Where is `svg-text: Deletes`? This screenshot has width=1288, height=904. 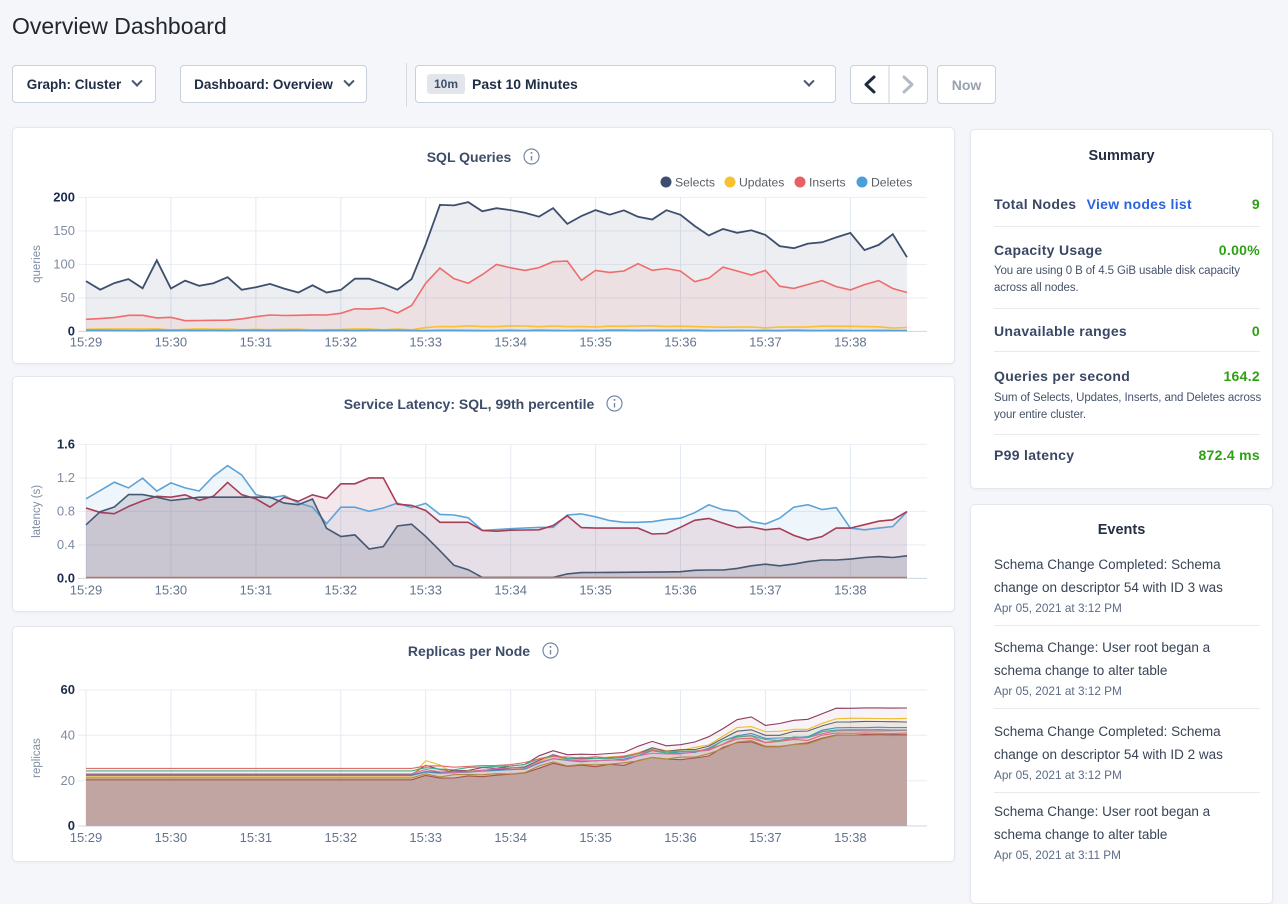 svg-text: Deletes is located at coordinates (891, 183).